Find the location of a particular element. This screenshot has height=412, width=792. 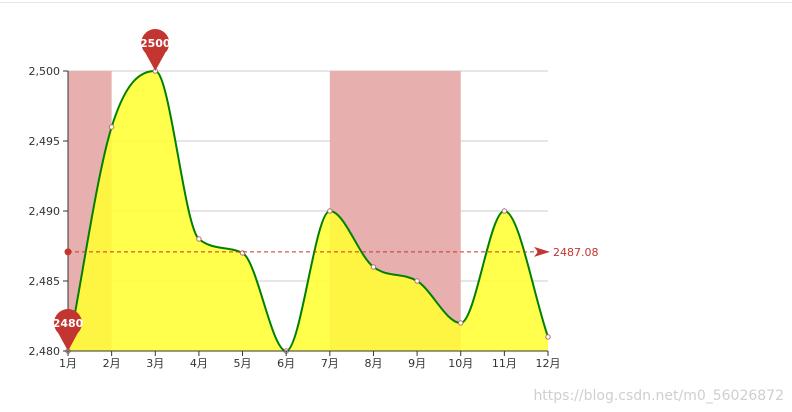

x-tick-label: 11月 is located at coordinates (504, 363).